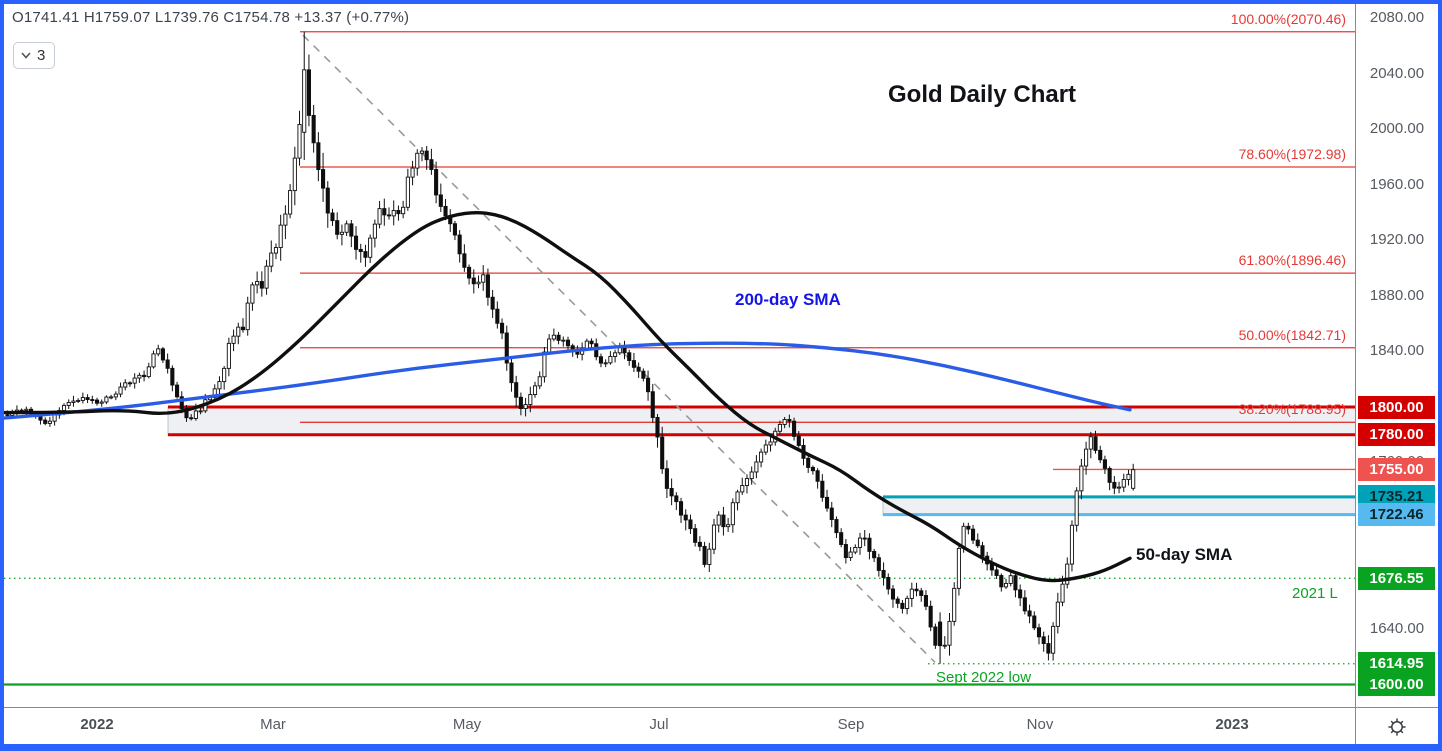 The image size is (1442, 751). Describe the element at coordinates (1397, 17) in the screenshot. I see `price-axis-label: 2080.00` at that location.